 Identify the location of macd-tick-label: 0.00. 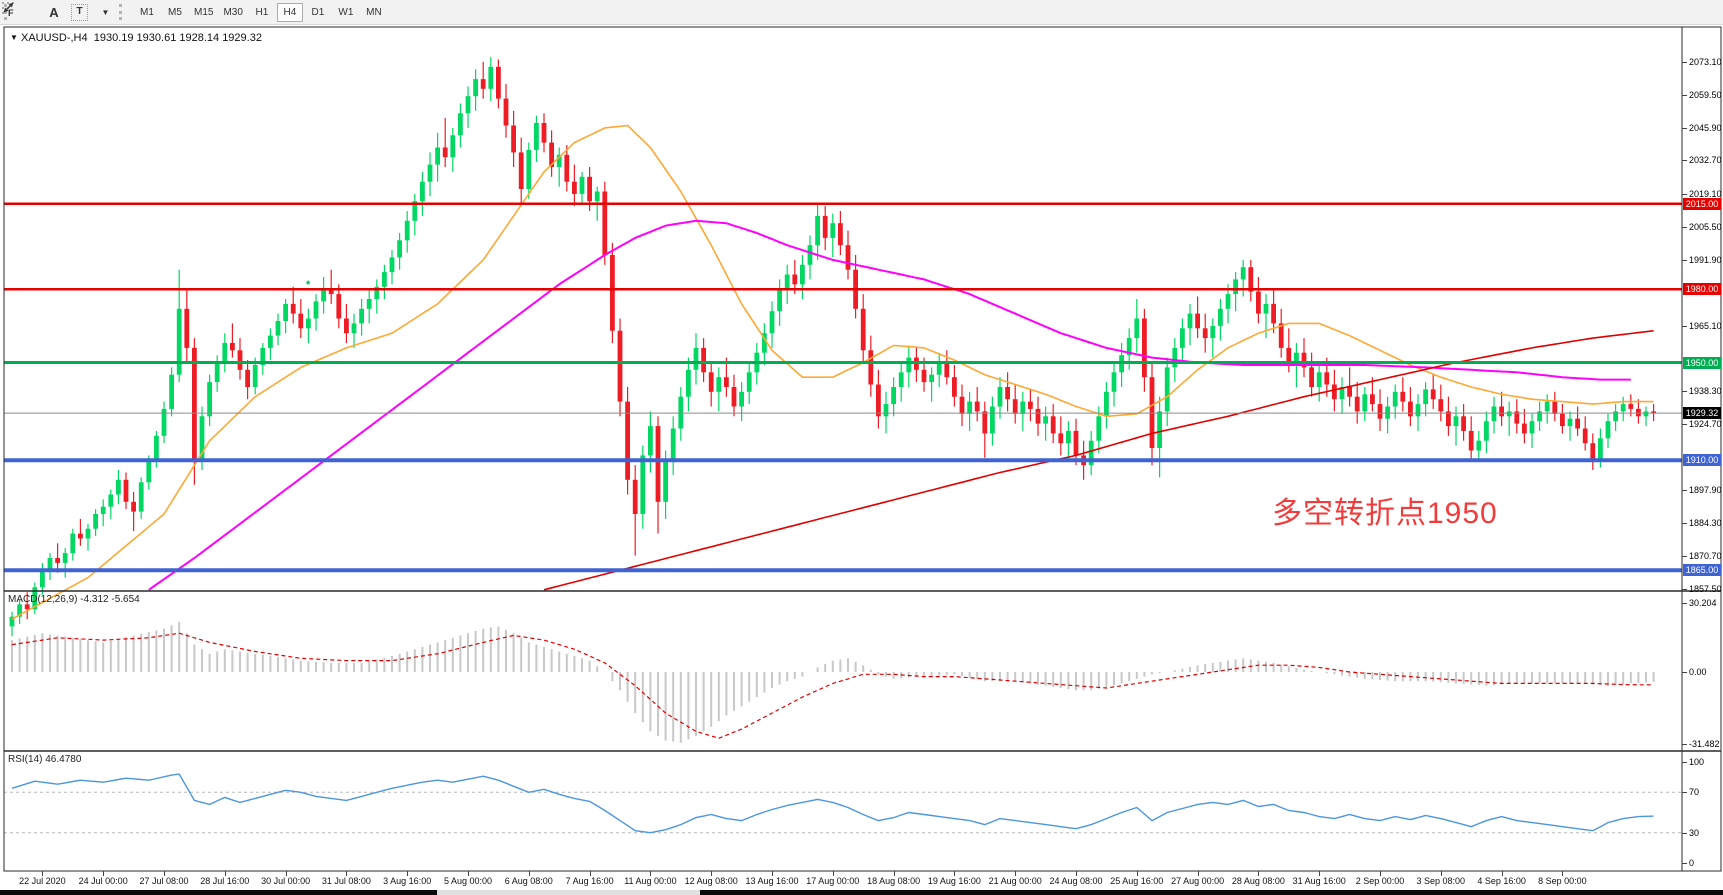
(1698, 672).